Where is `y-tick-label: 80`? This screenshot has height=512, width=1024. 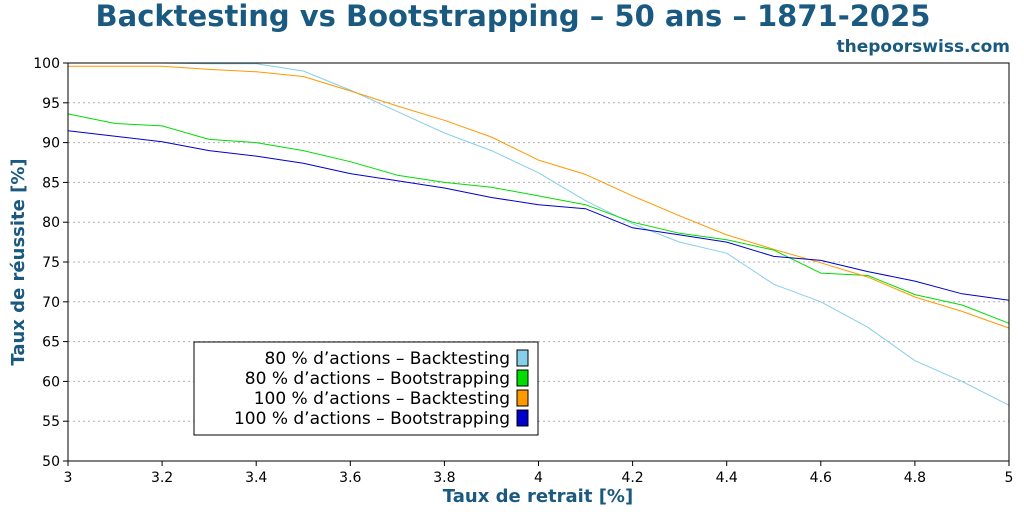 y-tick-label: 80 is located at coordinates (51, 223).